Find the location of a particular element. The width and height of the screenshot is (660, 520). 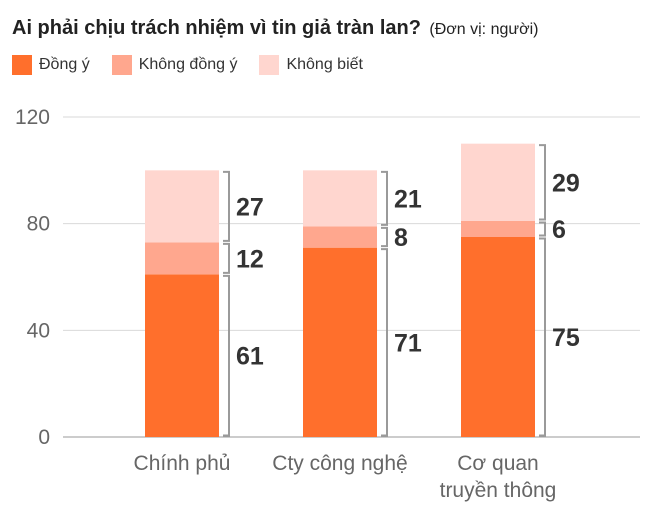

y-tick-label-80: 80 is located at coordinates (38, 224).